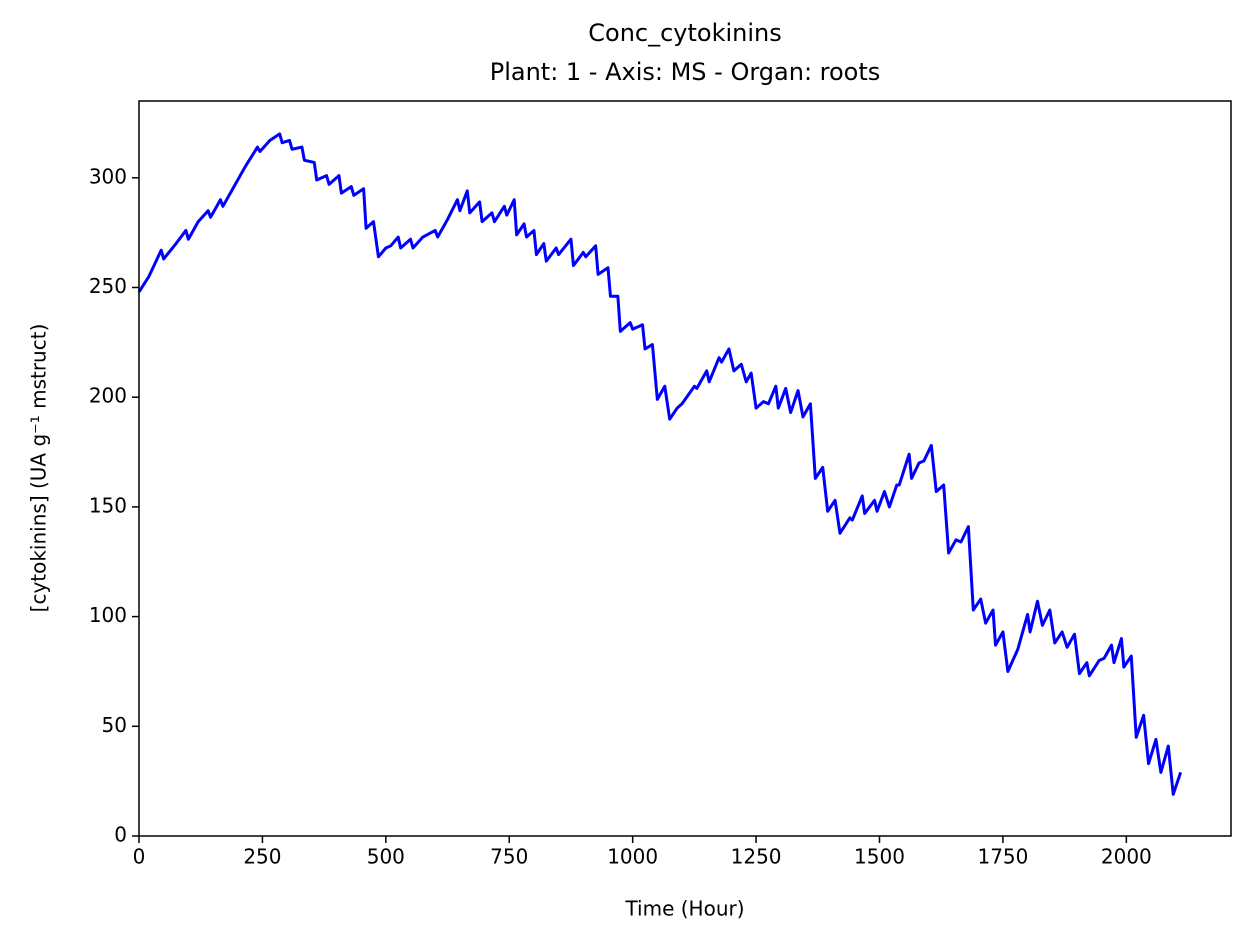 This screenshot has height=947, width=1252. What do you see at coordinates (684, 909) in the screenshot?
I see `x-axis-label: Time (Hour)` at bounding box center [684, 909].